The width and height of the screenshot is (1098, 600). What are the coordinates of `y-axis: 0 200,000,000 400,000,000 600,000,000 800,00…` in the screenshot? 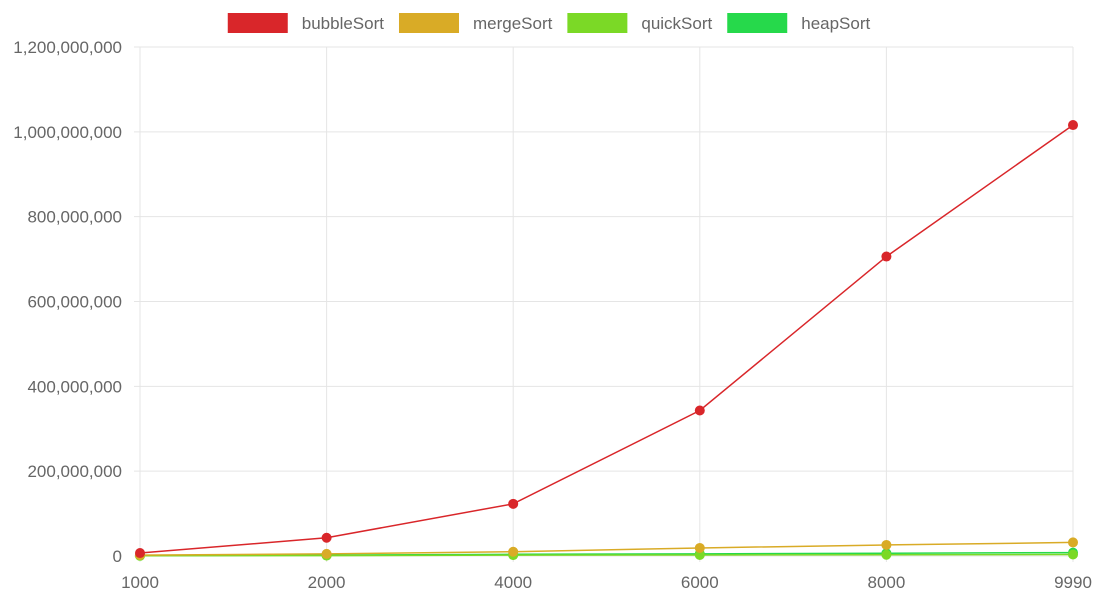 It's located at (67, 302).